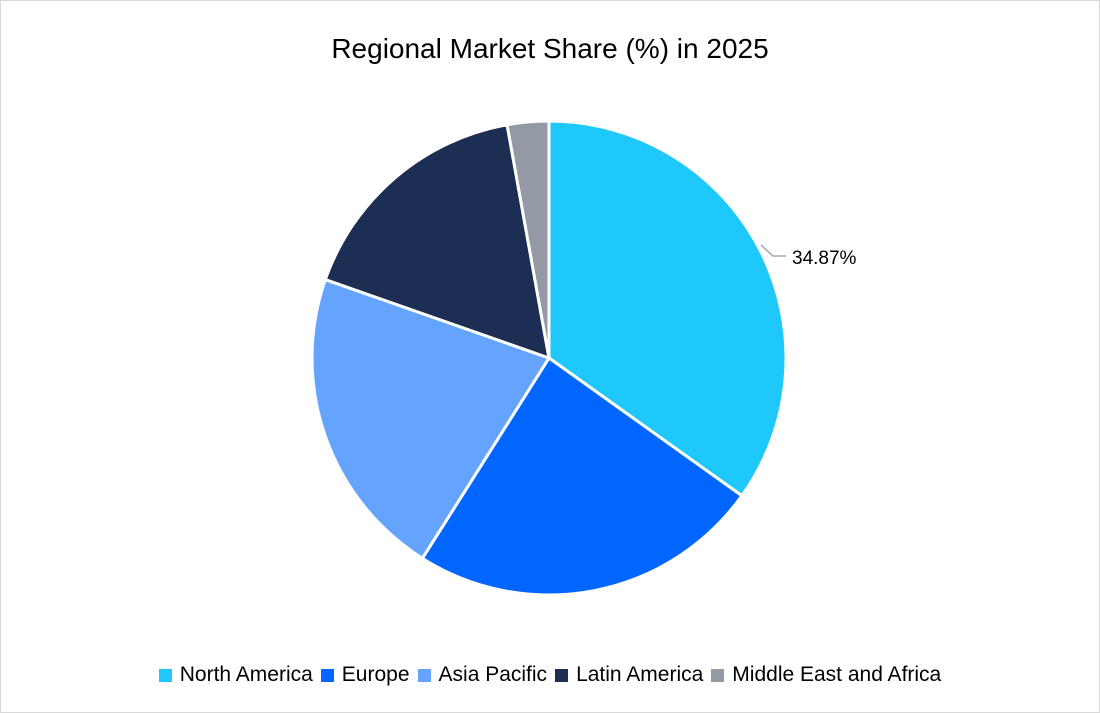 The image size is (1100, 713). I want to click on legend-item-north-america: North America, so click(235, 675).